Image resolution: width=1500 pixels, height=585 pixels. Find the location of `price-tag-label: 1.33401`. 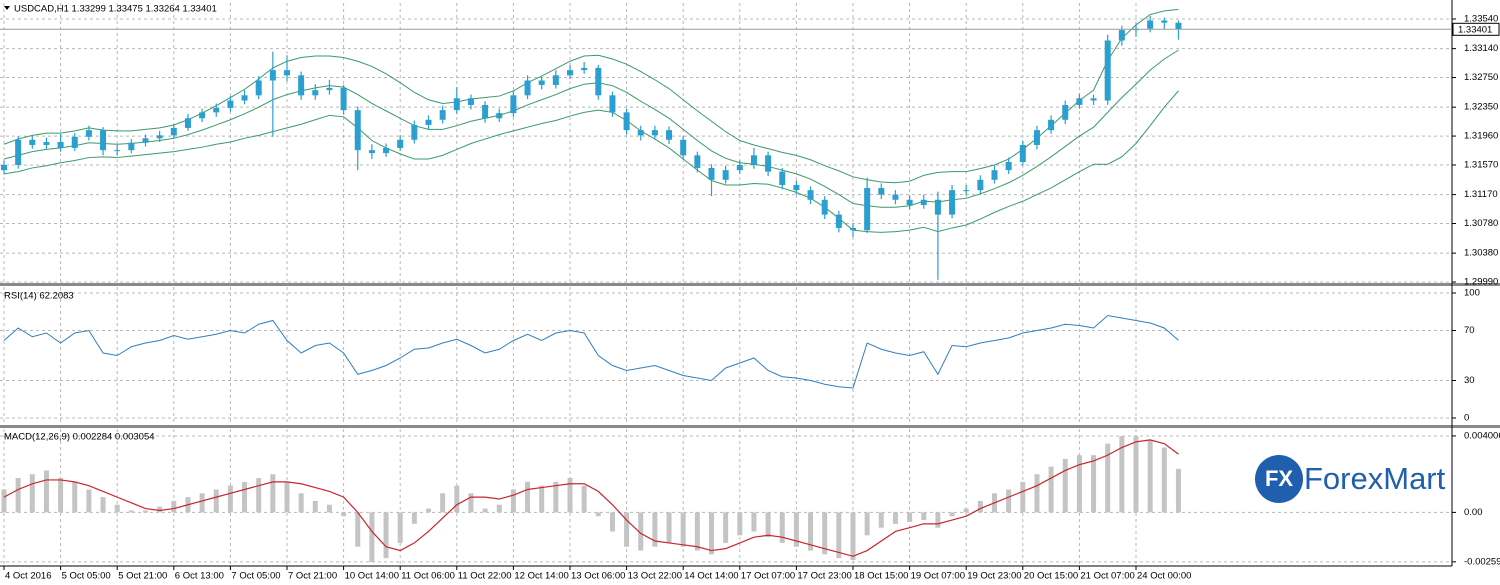

price-tag-label: 1.33401 is located at coordinates (1475, 29).